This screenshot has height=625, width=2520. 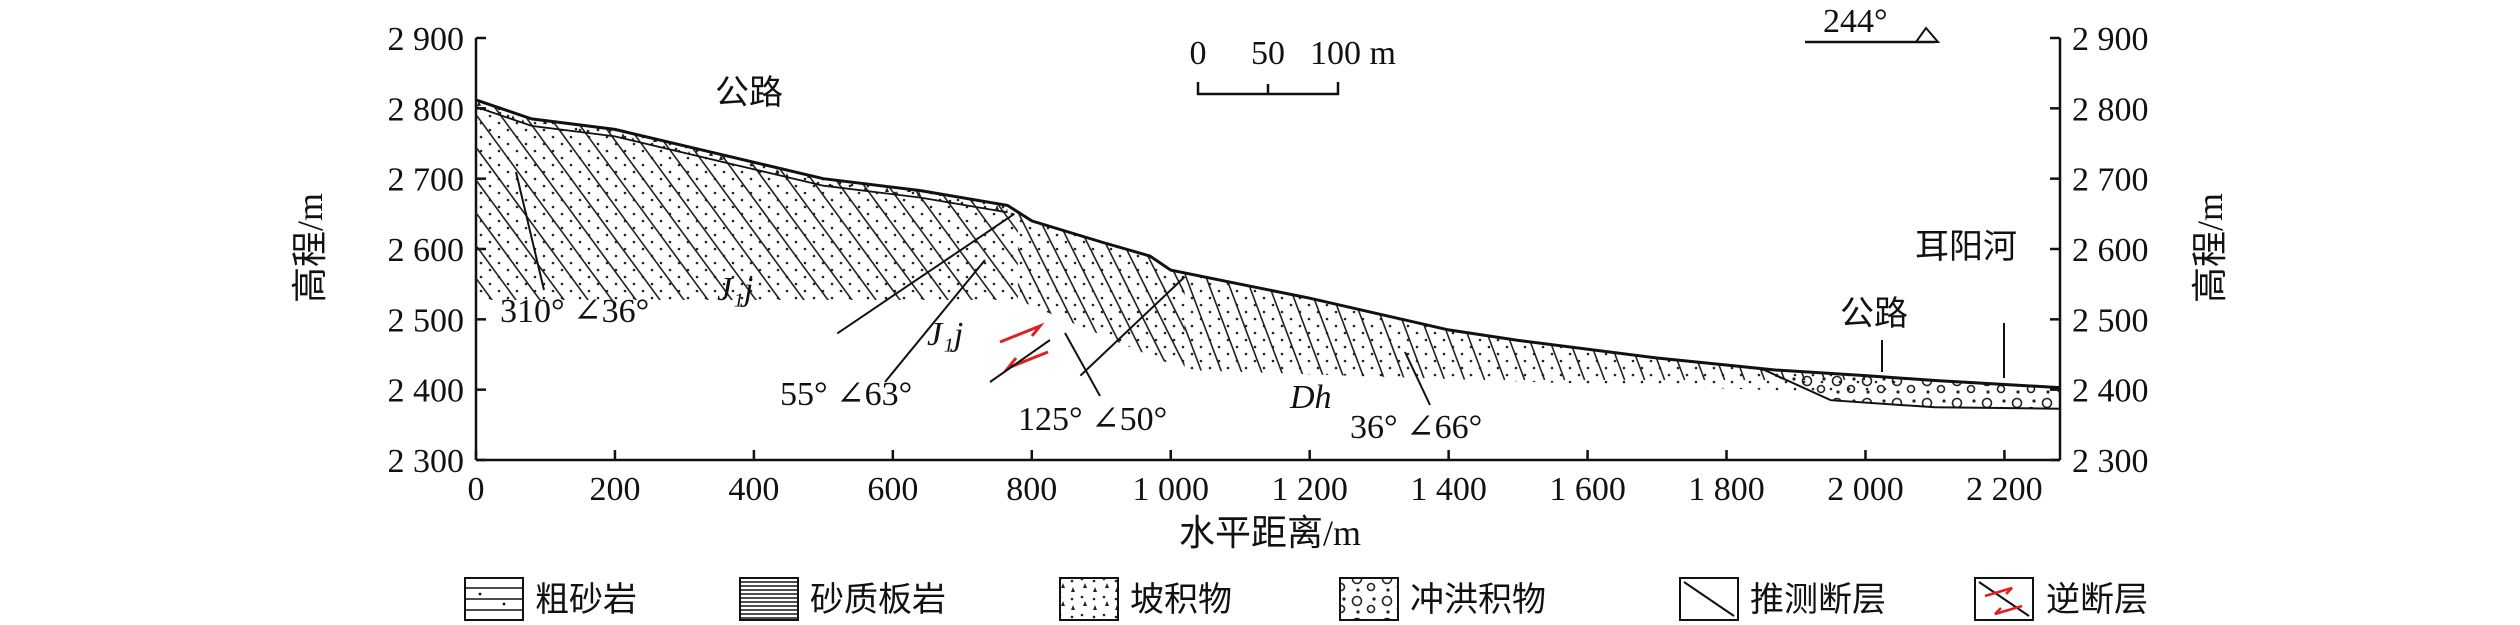 What do you see at coordinates (1270, 533) in the screenshot?
I see `x-axis-title: 水平距离/m` at bounding box center [1270, 533].